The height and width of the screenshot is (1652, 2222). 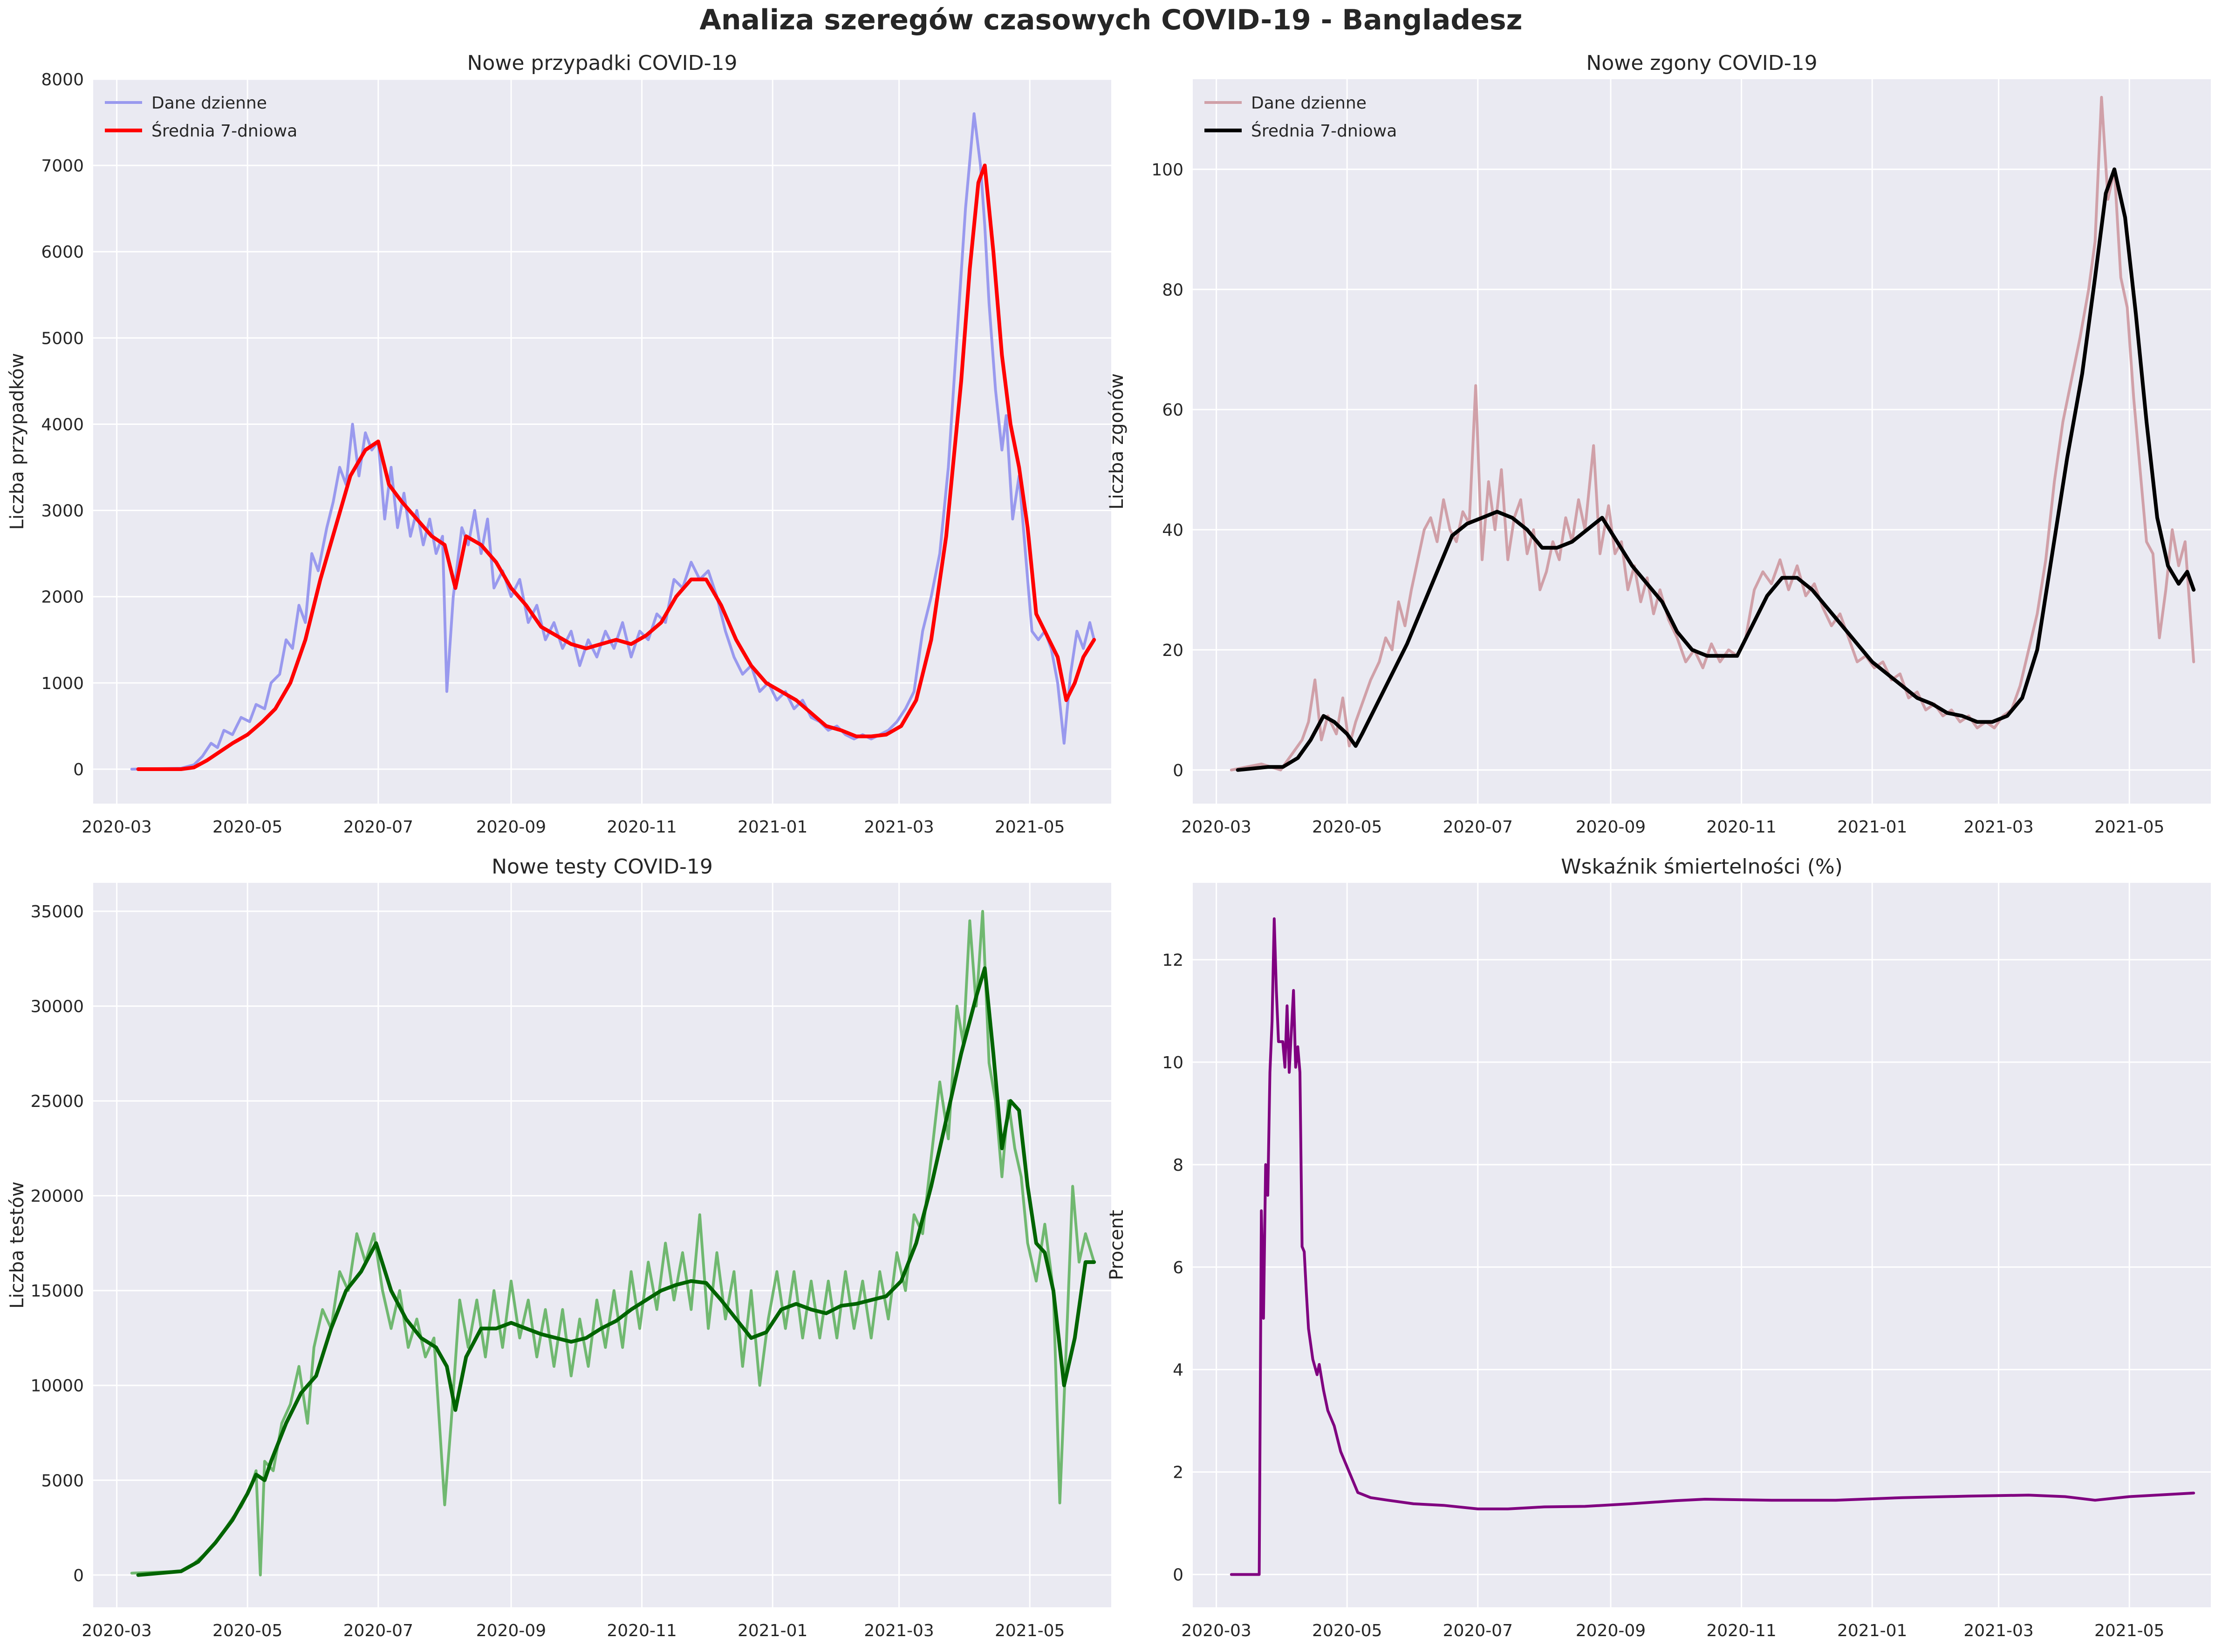 I want to click on y-tick-label: 4000, so click(x=62, y=424).